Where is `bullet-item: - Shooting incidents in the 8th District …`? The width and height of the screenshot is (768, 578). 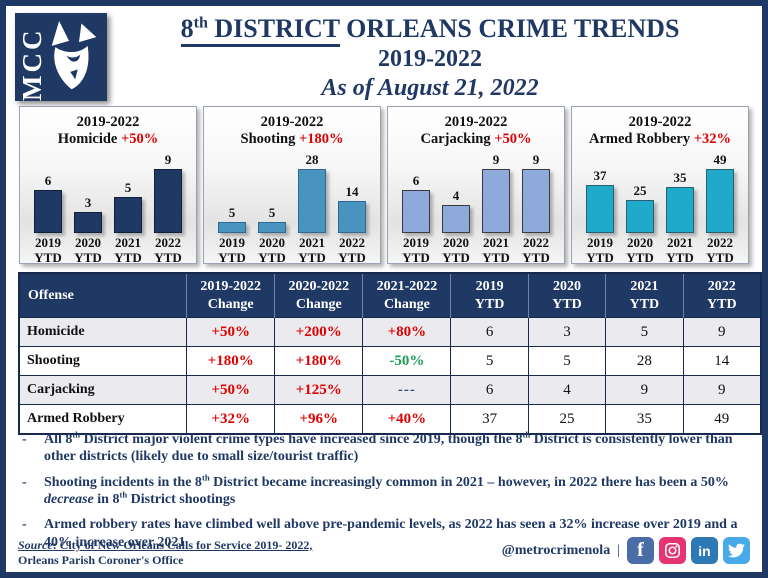 bullet-item: - Shooting incidents in the 8th District … is located at coordinates (385, 491).